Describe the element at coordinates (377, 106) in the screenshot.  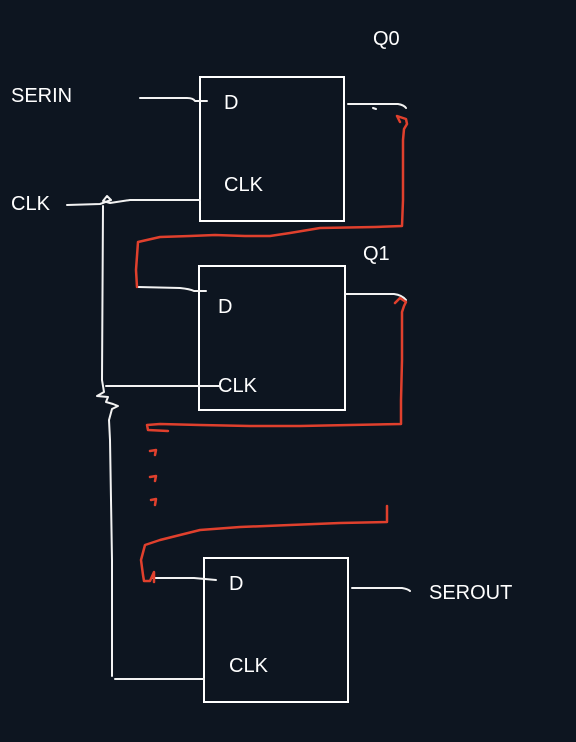
I see `q0-output-wire` at that location.